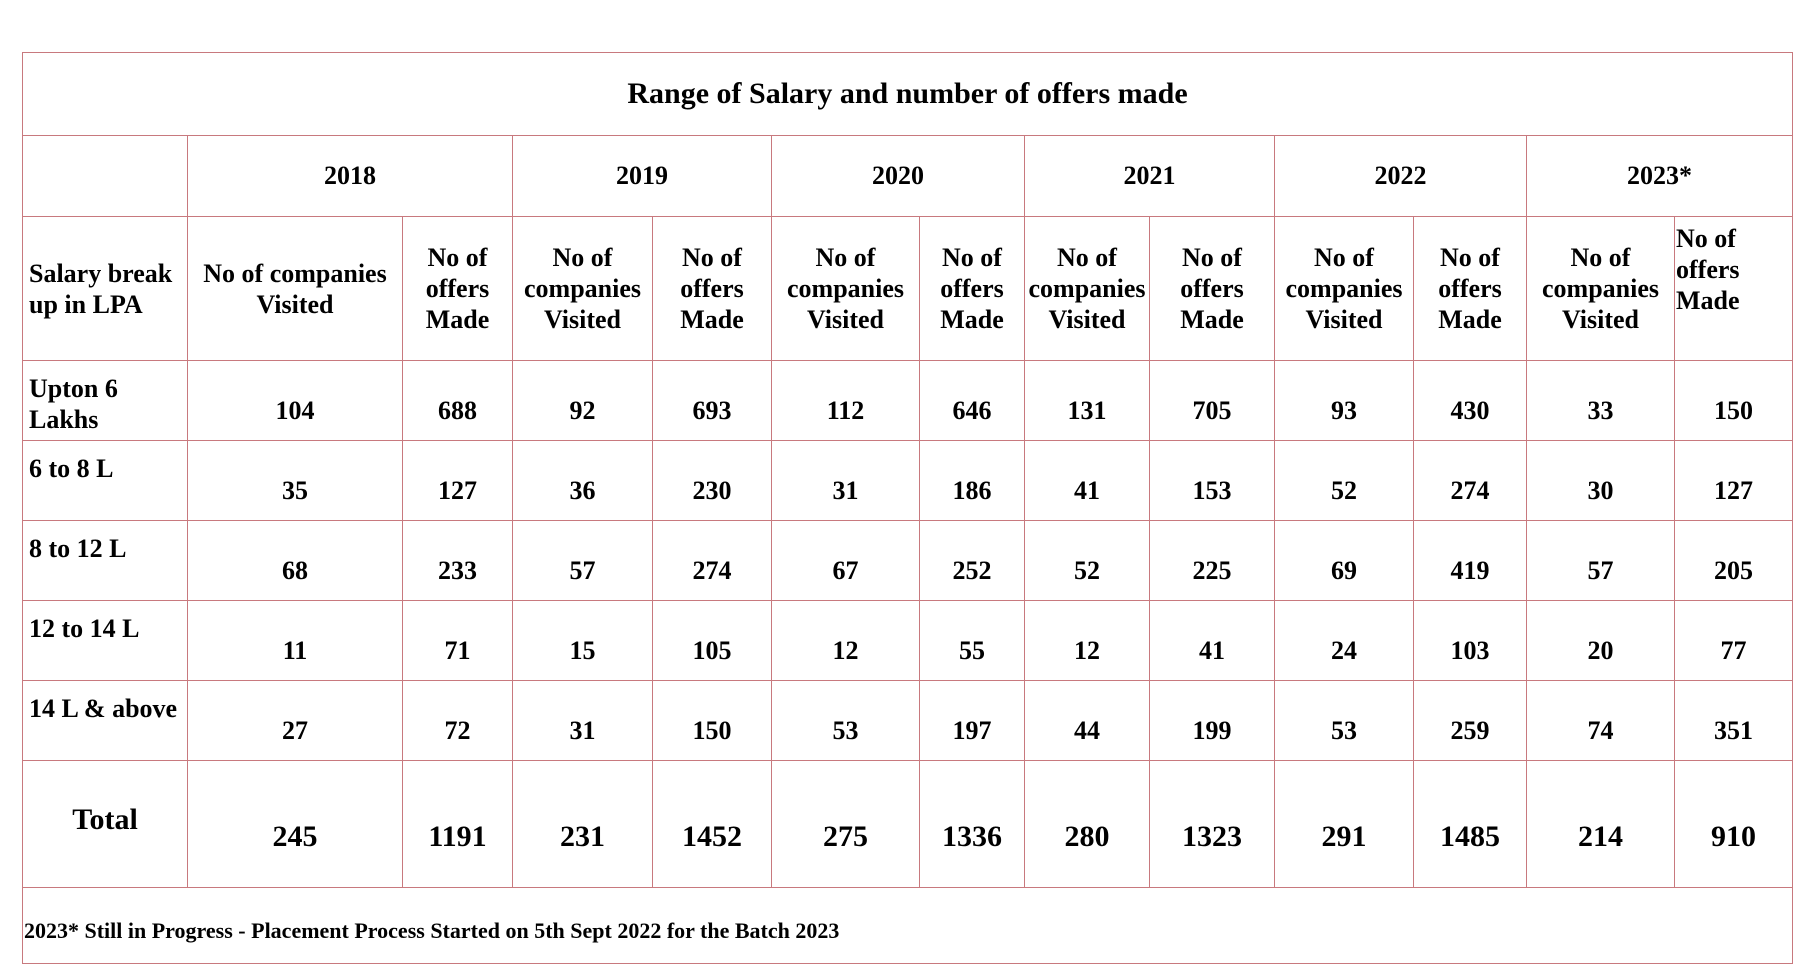 This screenshot has height=972, width=1812. I want to click on cell-value: 44, so click(1087, 720).